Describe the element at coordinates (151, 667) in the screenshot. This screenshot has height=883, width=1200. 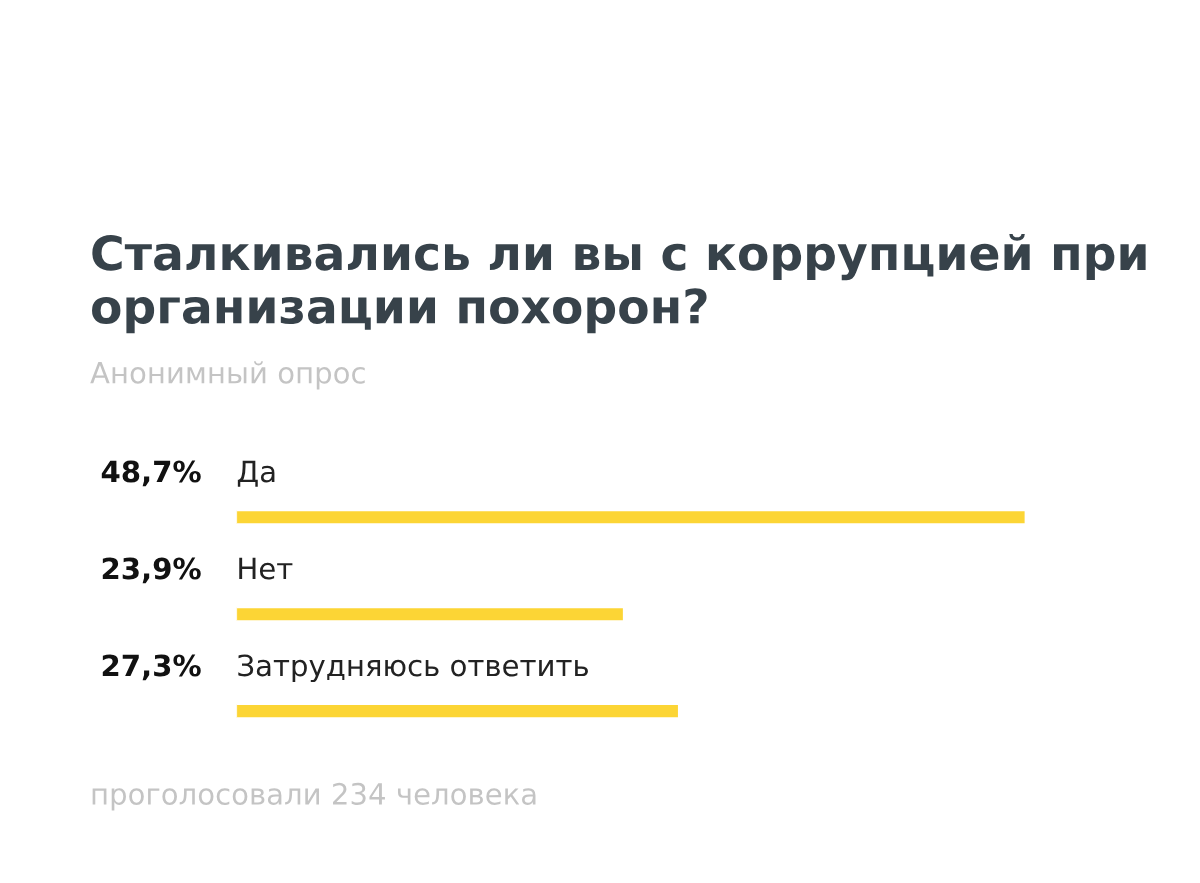
I see `data-label: 27,3%` at that location.